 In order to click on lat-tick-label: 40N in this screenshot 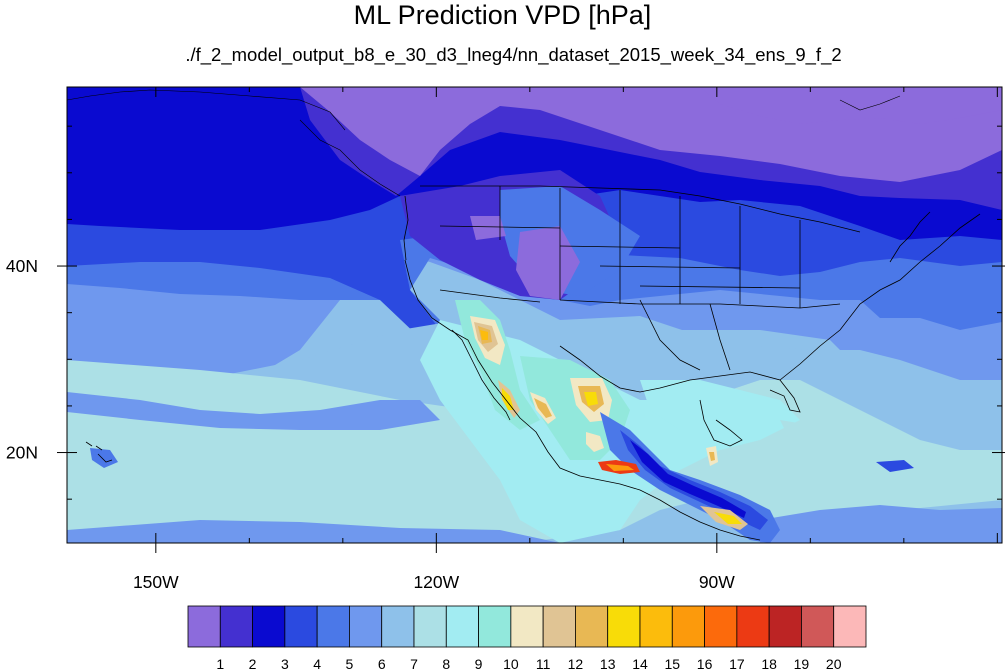, I will do `click(22, 266)`.